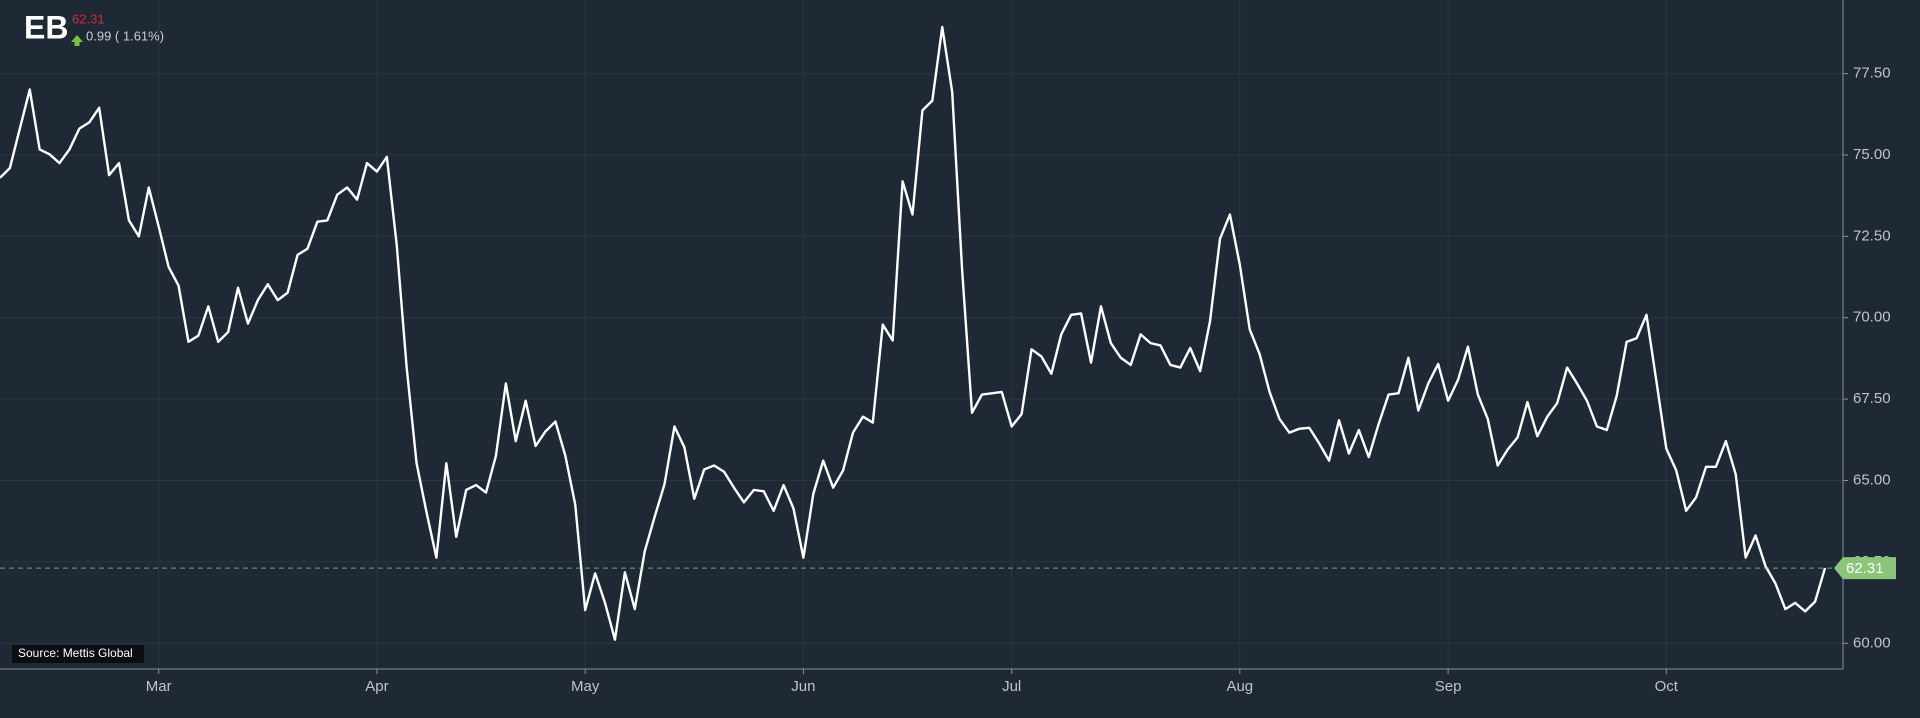 The width and height of the screenshot is (1920, 718). What do you see at coordinates (77, 40) in the screenshot?
I see `up-arrow` at bounding box center [77, 40].